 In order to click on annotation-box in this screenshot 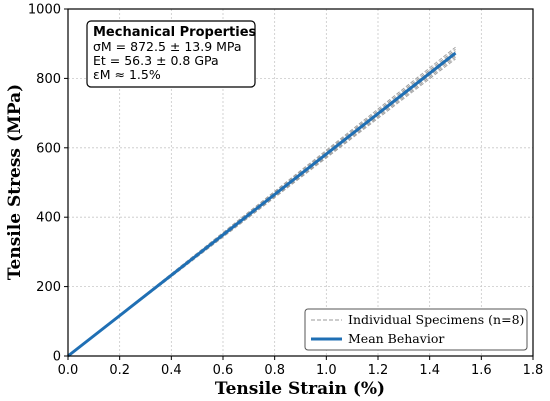, I will do `click(171, 54)`.